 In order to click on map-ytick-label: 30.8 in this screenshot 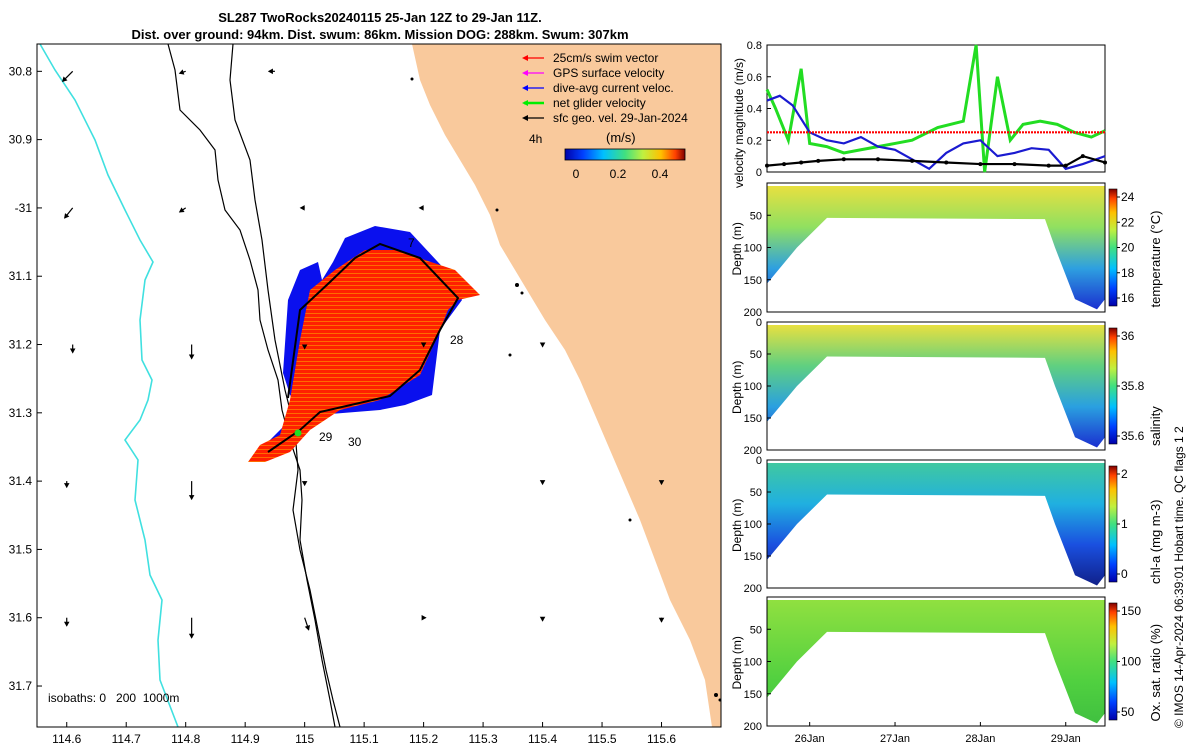, I will do `click(21, 71)`.